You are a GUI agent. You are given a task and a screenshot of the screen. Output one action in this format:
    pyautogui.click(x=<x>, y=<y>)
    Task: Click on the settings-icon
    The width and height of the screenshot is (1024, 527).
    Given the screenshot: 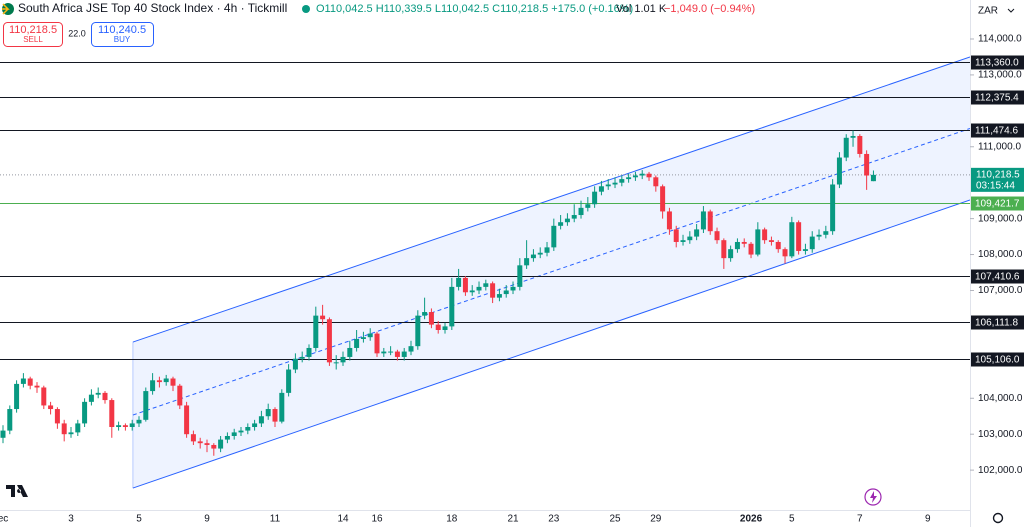 What is the action you would take?
    pyautogui.click(x=998, y=518)
    